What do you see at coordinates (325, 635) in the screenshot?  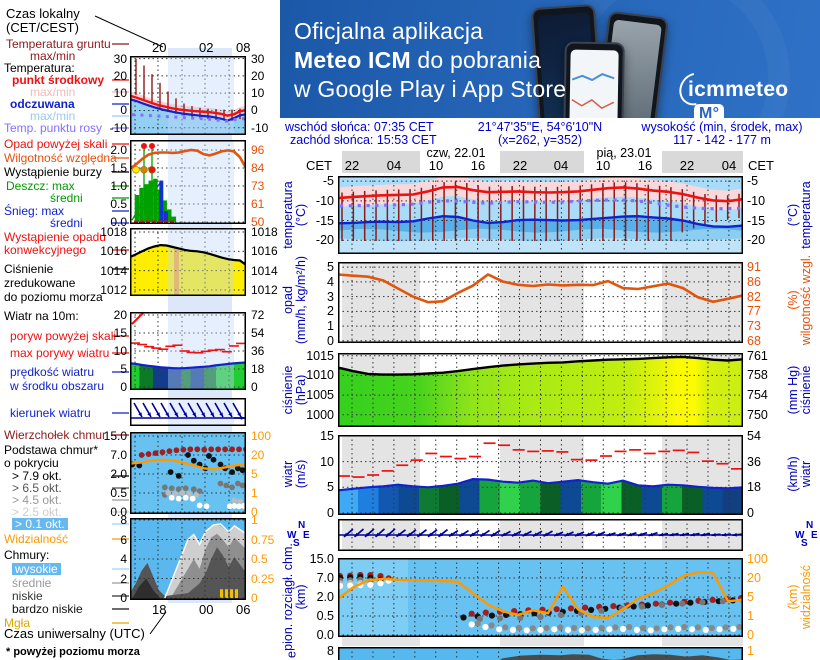 I see `axis-tick: 0.0` at bounding box center [325, 635].